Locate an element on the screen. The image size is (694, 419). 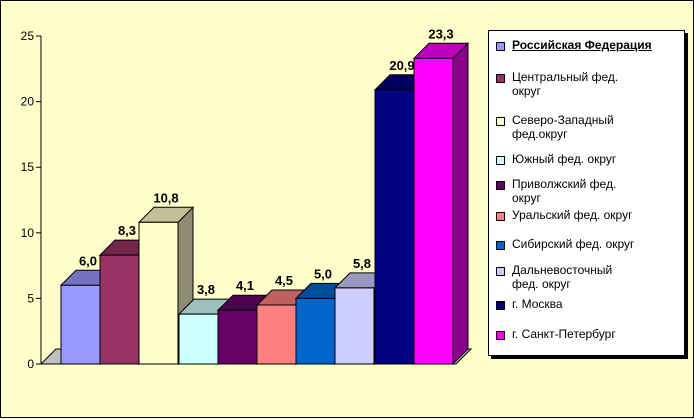
y-tick-label: 5 is located at coordinates (30, 298).